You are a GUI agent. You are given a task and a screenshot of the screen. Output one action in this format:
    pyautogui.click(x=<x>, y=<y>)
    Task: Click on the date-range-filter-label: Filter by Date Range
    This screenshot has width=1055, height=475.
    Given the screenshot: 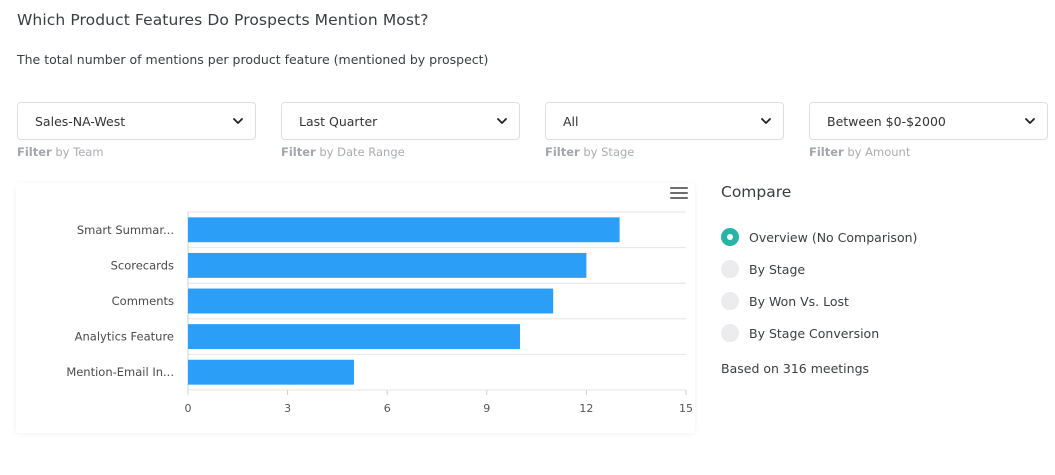 What is the action you would take?
    pyautogui.click(x=343, y=152)
    